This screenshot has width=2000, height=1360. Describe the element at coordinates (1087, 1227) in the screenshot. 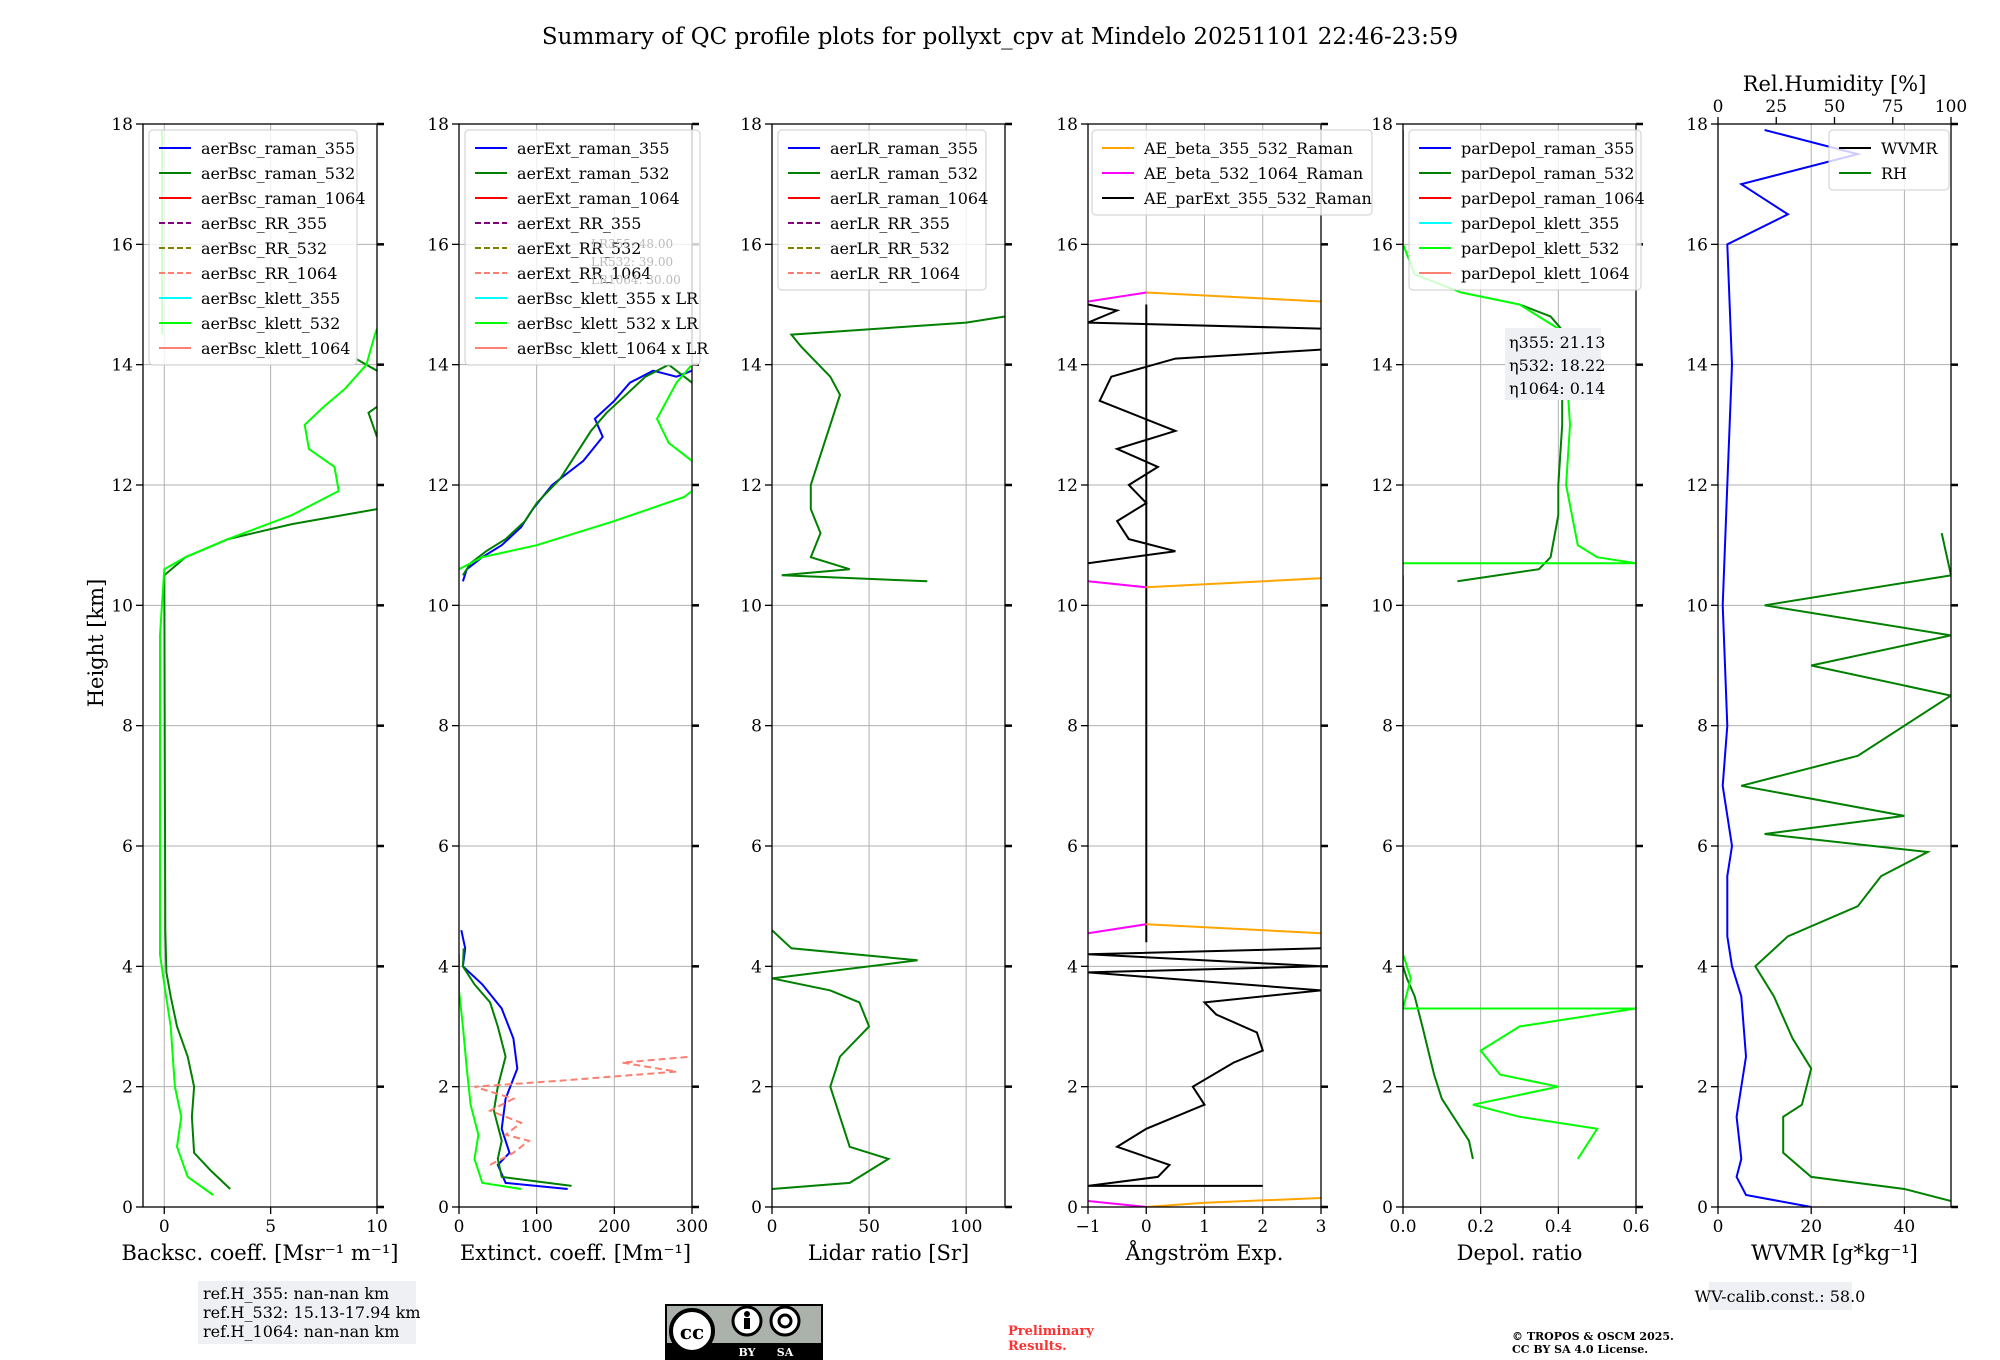

I see `x-tick-label: −1` at that location.